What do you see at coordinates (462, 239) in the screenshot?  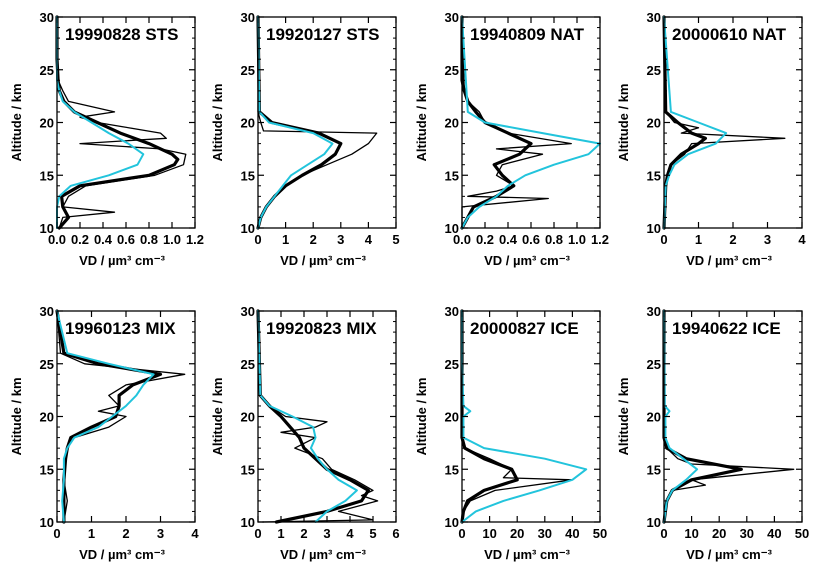 I see `x-tick-label: 0.0` at bounding box center [462, 239].